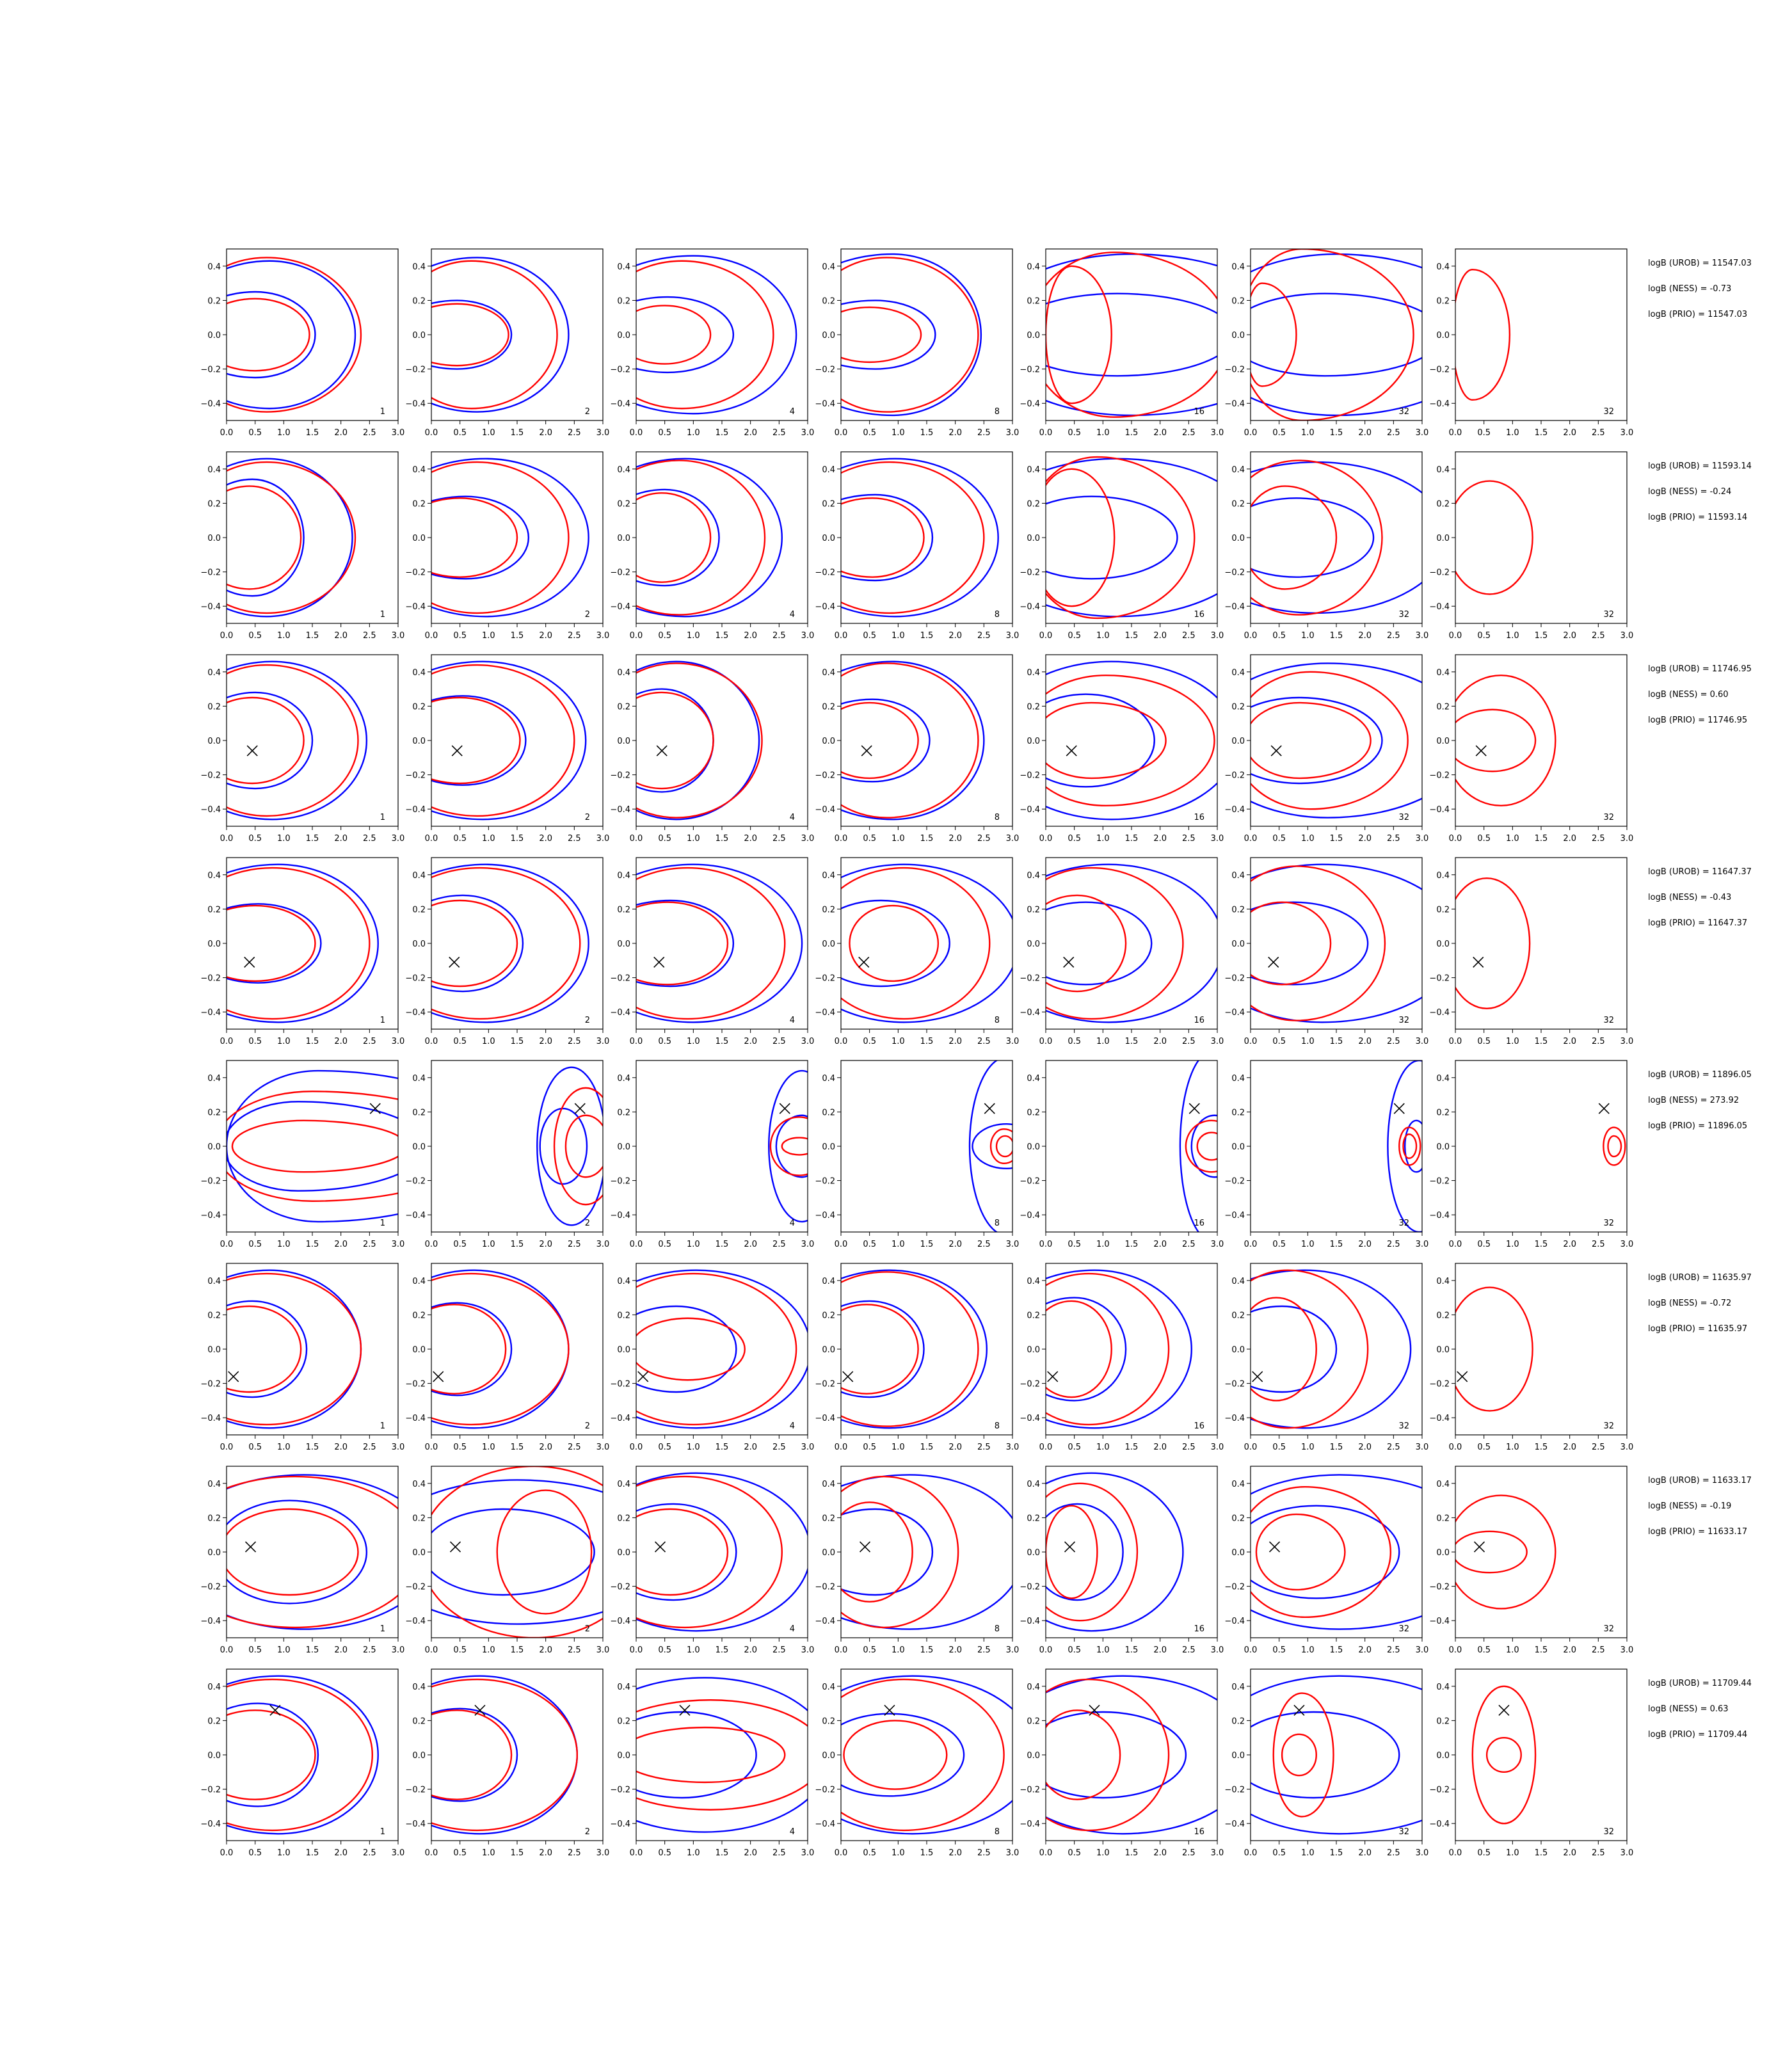  I want to click on panel-r8-c4: 0.0 0.5 1.0 1.5 2.0 2.5 3.0 0.4 0.2 0.0 −0.2 −0.4 8, so click(917, 1763).